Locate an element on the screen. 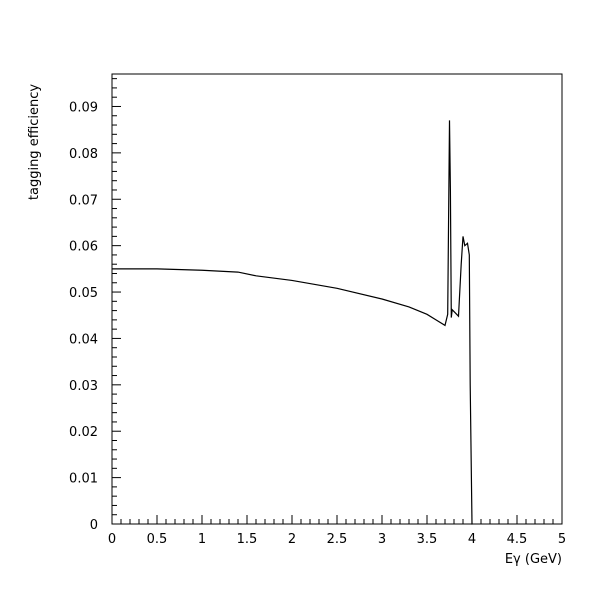 The height and width of the screenshot is (600, 600). x-tick-label: 3.5 is located at coordinates (427, 539).